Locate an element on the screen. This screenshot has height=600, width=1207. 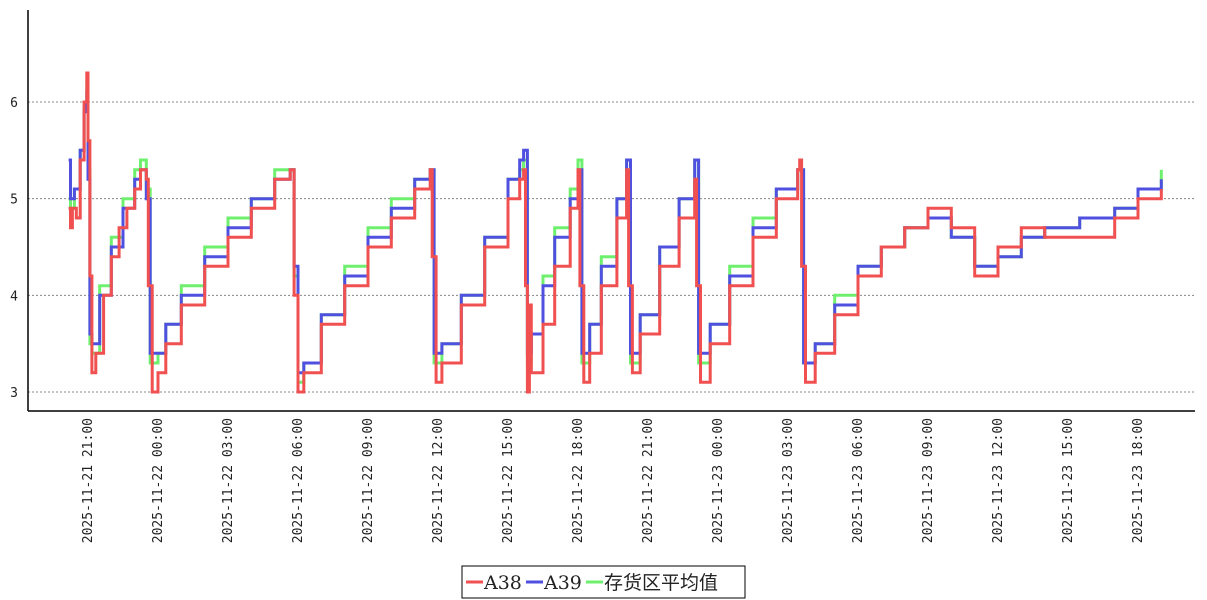
x-tick-label: 2025-11-23 15:00 is located at coordinates (1068, 480).